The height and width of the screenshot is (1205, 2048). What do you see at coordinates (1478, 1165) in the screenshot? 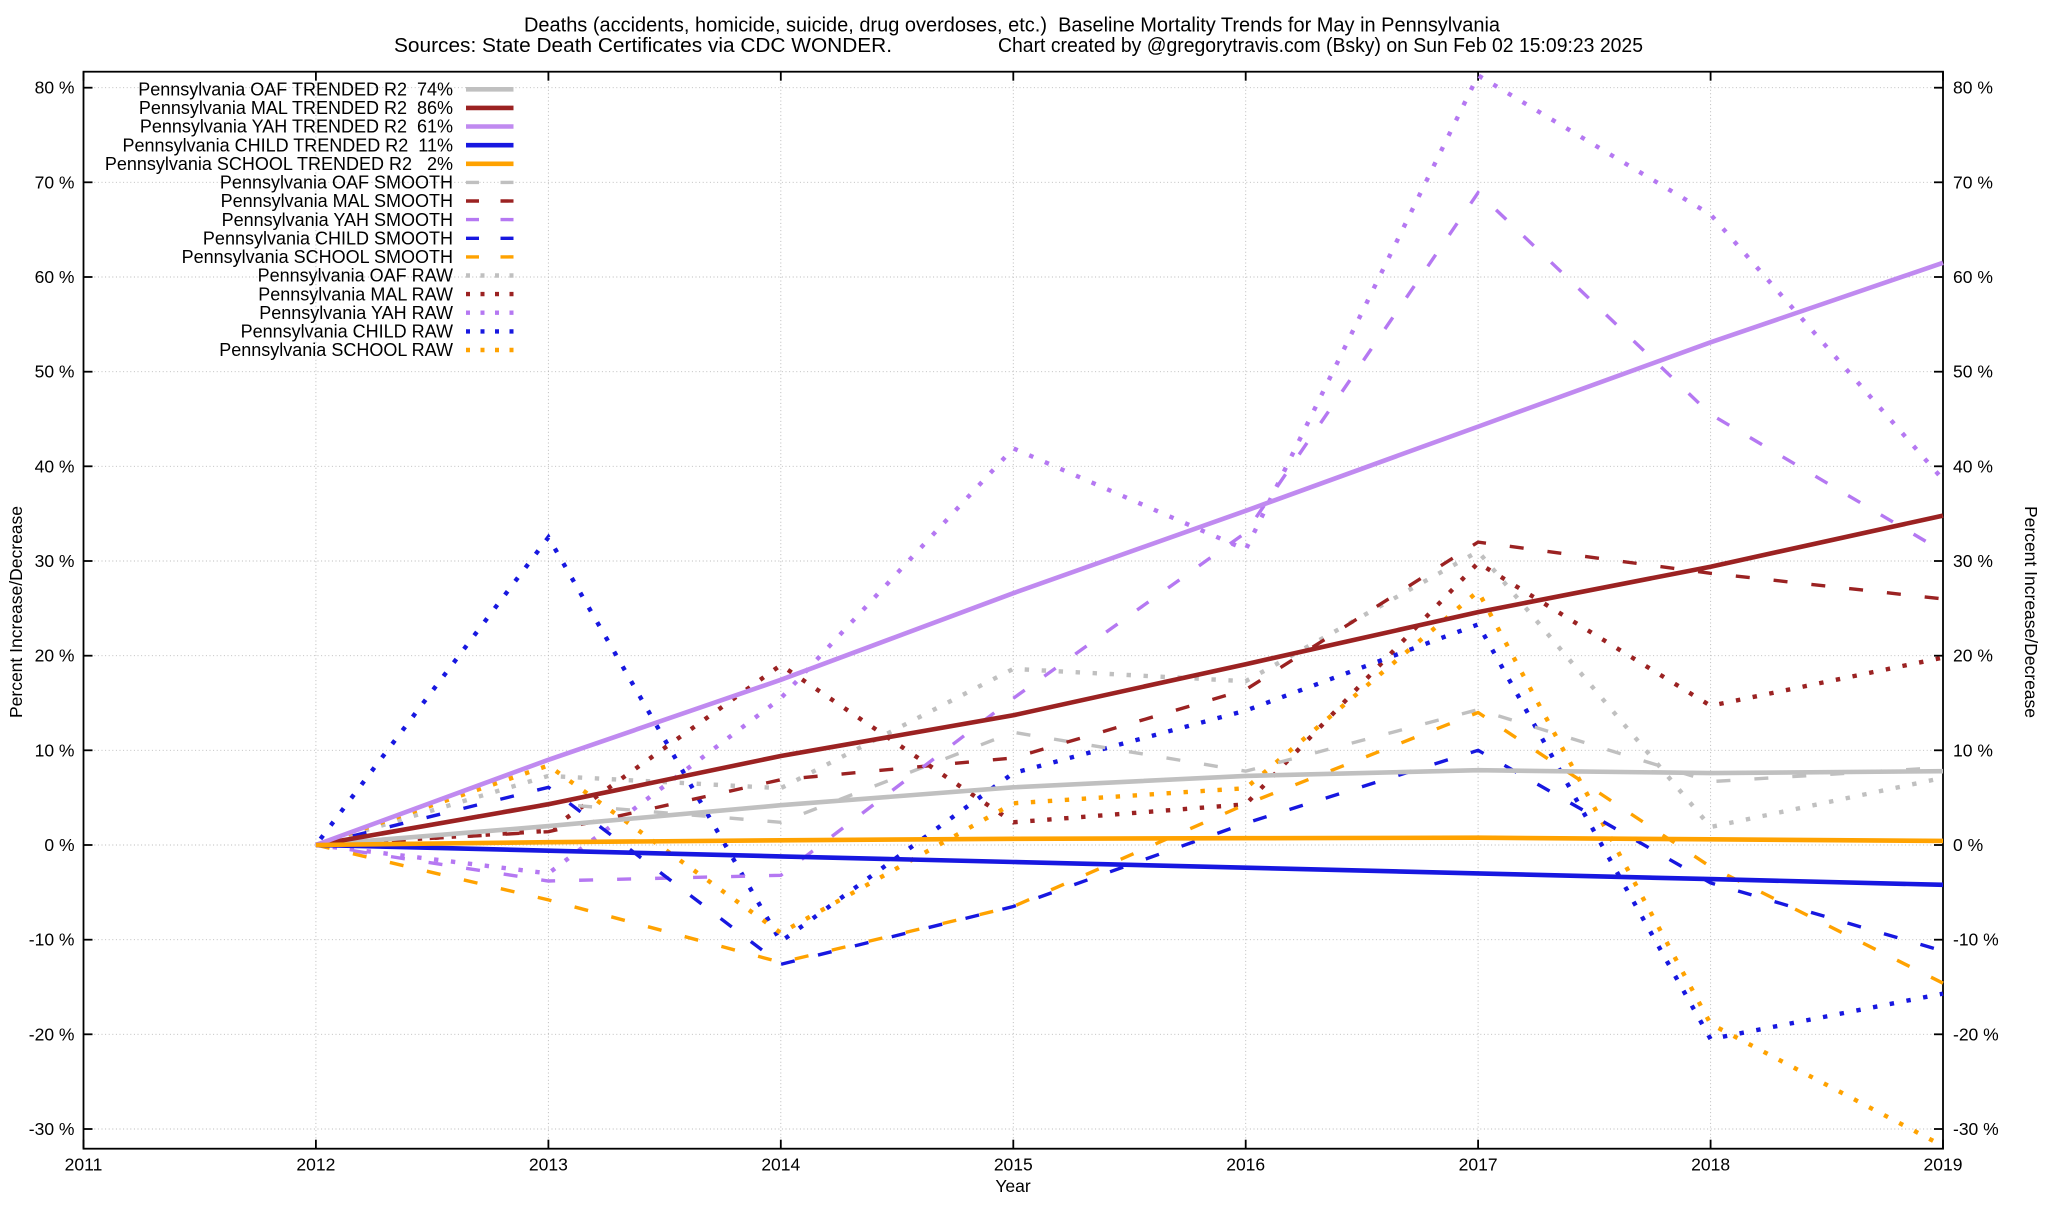
I see `svg-text: 2017` at bounding box center [1478, 1165].